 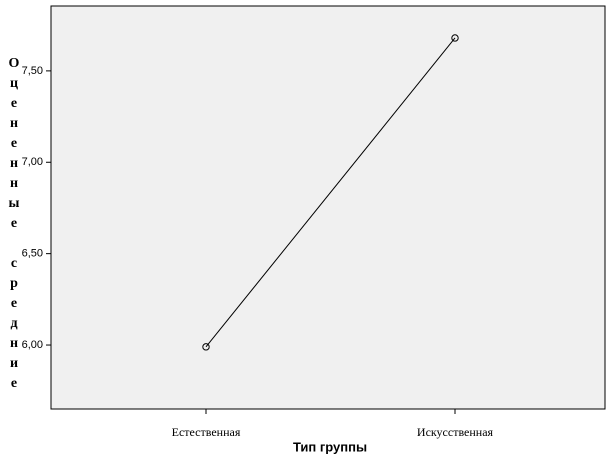 What do you see at coordinates (32, 345) in the screenshot?
I see `y-tick-label: 6,00` at bounding box center [32, 345].